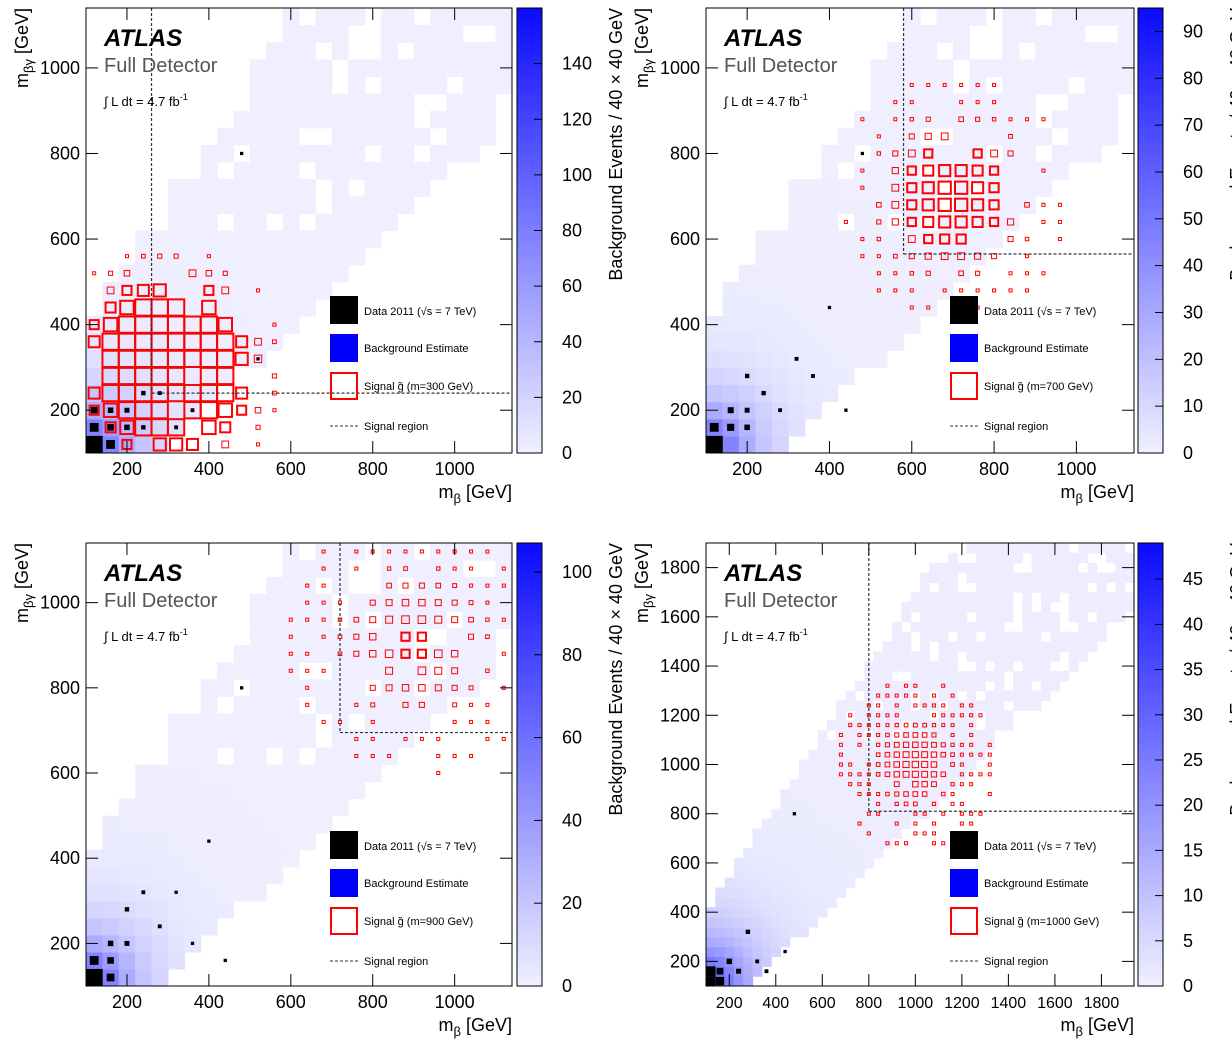  Describe the element at coordinates (920, 230) in the screenshot. I see `background-heatmap` at that location.